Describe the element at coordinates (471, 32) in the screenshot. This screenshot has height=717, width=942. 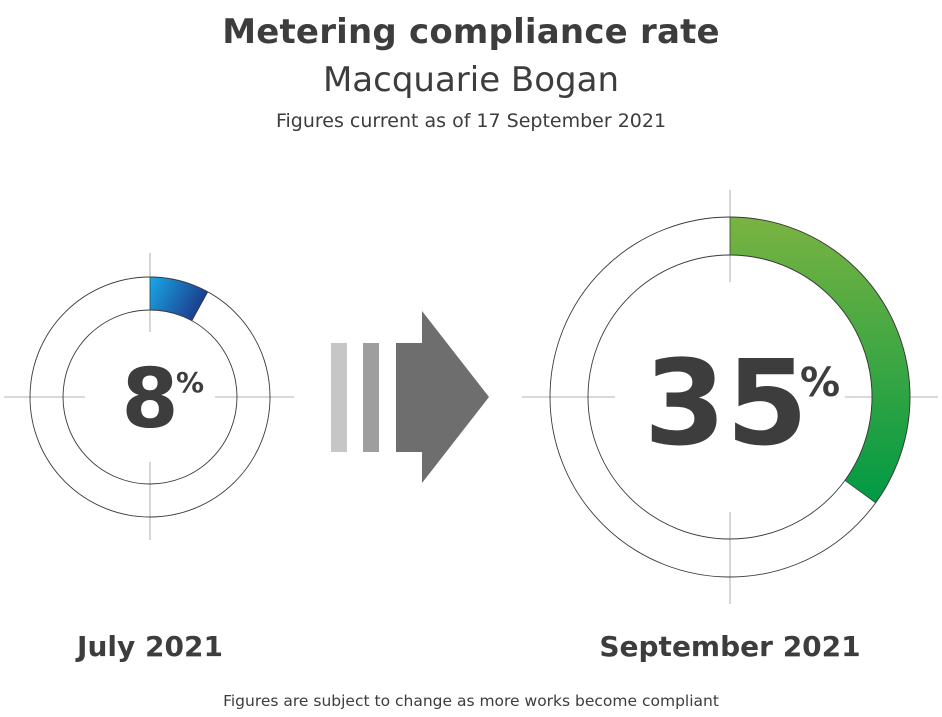
I see `page-title: Metering compliance rate` at that location.